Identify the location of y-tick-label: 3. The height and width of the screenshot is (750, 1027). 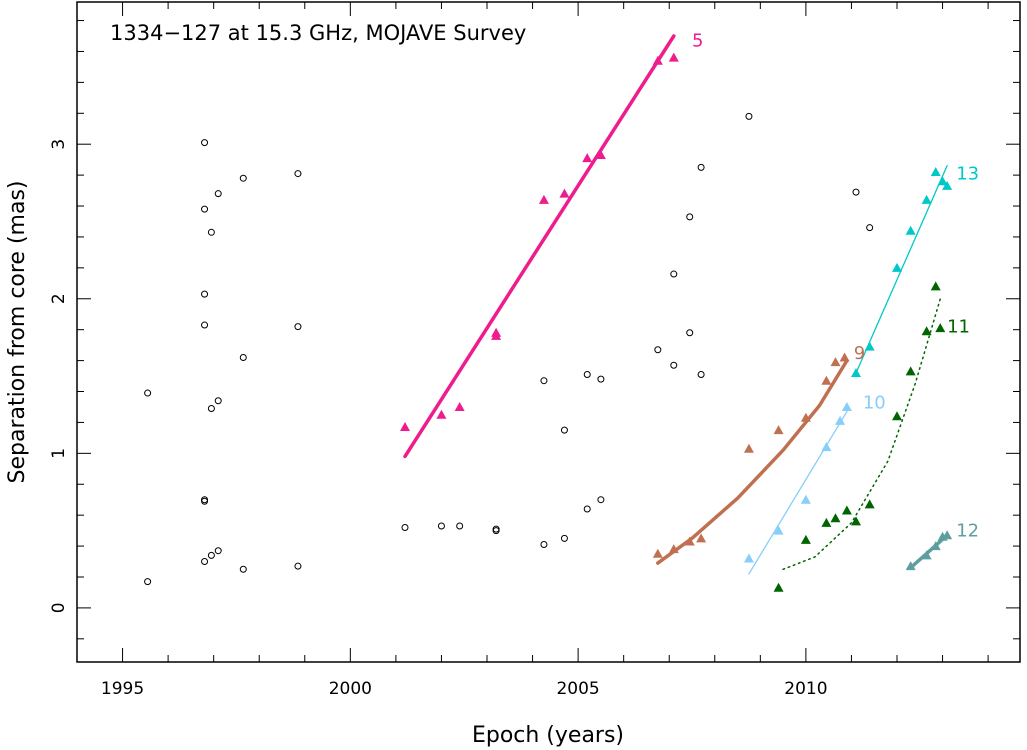
(59, 144).